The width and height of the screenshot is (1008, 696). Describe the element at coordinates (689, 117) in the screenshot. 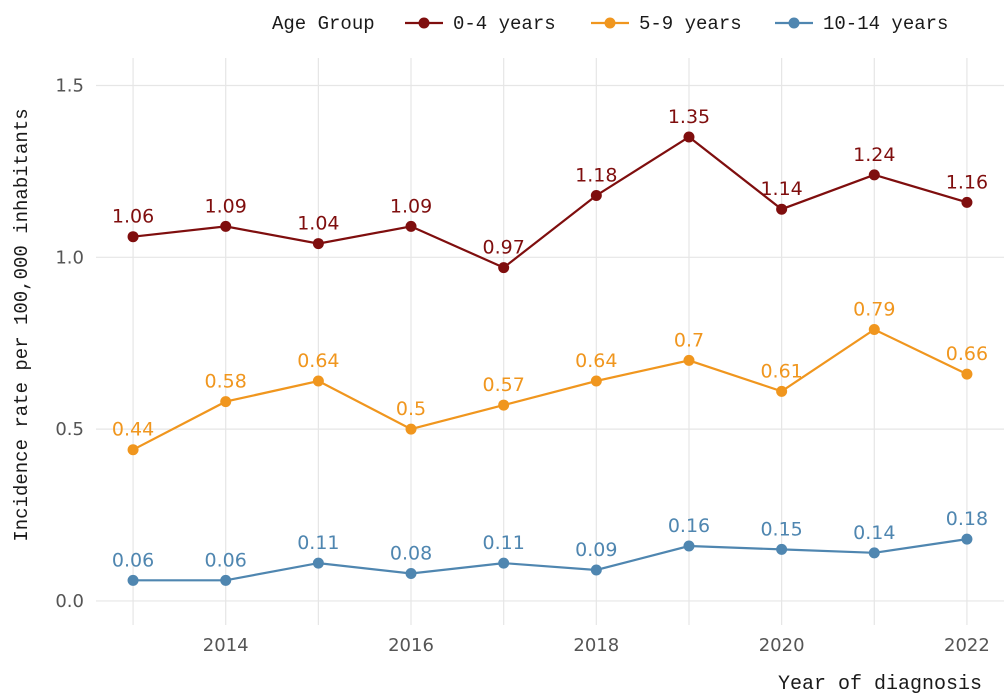

I see `data-label: 1.35` at that location.